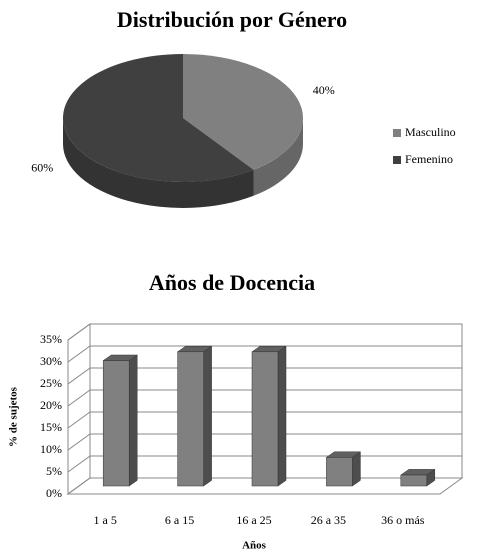 This screenshot has height=554, width=484. Describe the element at coordinates (51, 383) in the screenshot. I see `y-tick-label: 25%` at that location.